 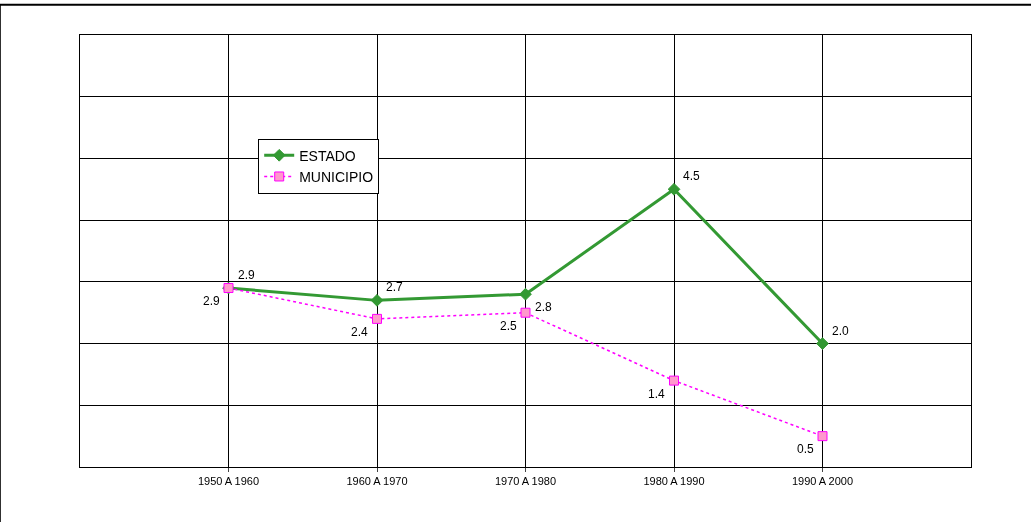 What do you see at coordinates (377, 481) in the screenshot?
I see `x-tick-label: 1960 A 1970` at bounding box center [377, 481].